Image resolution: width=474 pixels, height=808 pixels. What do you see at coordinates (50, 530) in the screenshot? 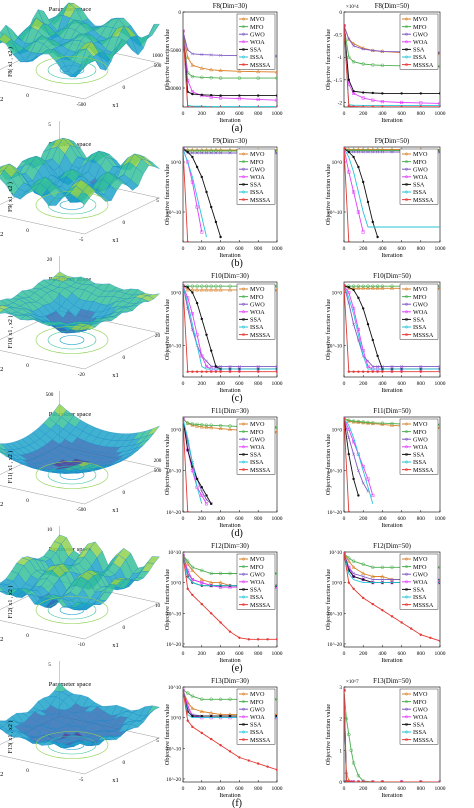
I see `surface-tick-label: 10` at bounding box center [50, 530].